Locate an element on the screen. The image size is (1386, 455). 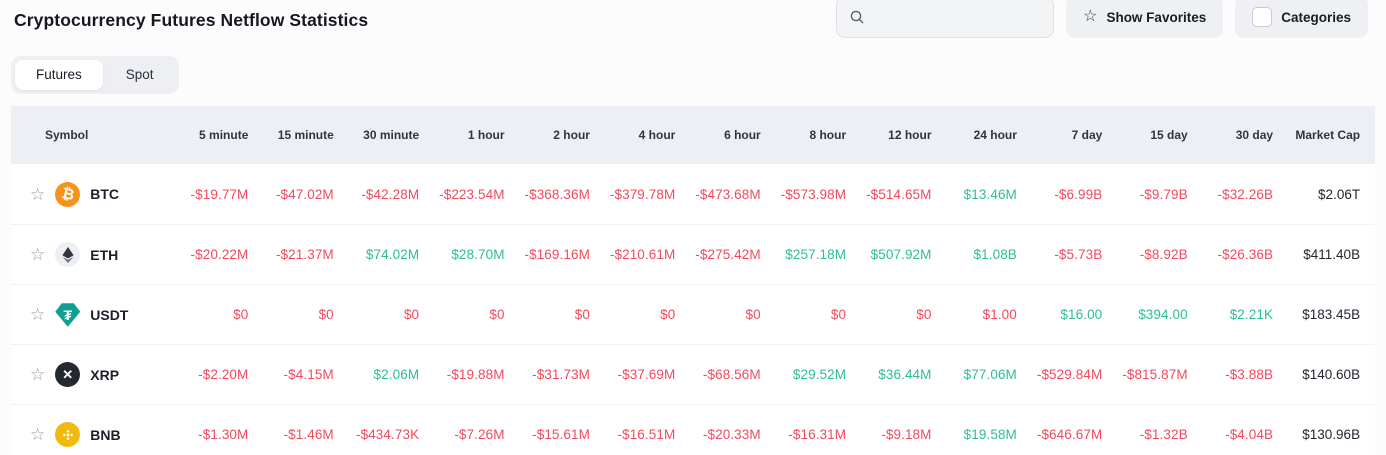
netflow-value: -$20.22M is located at coordinates (219, 255).